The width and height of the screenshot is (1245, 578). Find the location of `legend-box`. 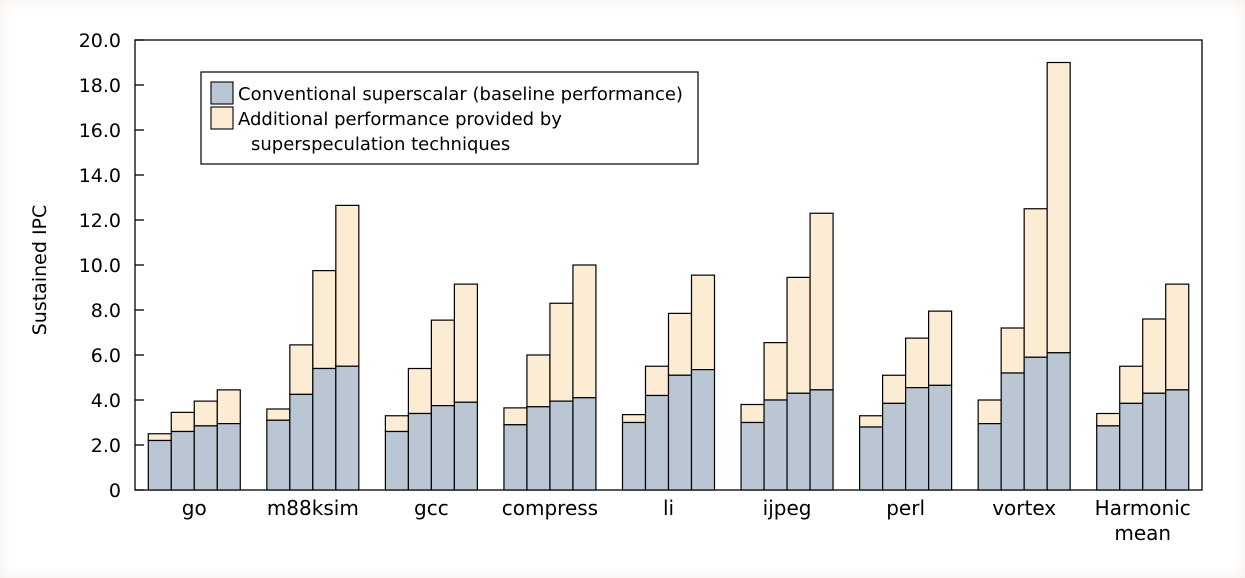

legend-box is located at coordinates (449, 118).